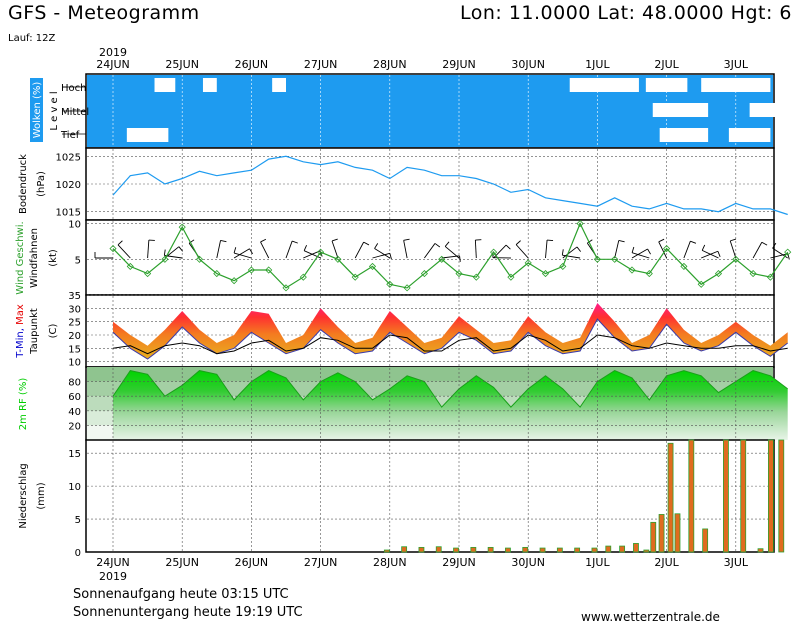 The image size is (800, 625). I want to click on precipitation-ylabels: Niederschlag (mm), so click(32, 495).